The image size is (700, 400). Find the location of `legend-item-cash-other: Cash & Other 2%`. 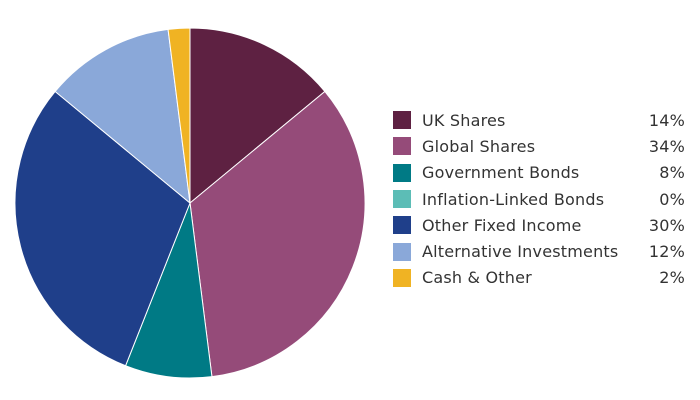

legend-item-cash-other: Cash & Other 2% is located at coordinates (539, 278).